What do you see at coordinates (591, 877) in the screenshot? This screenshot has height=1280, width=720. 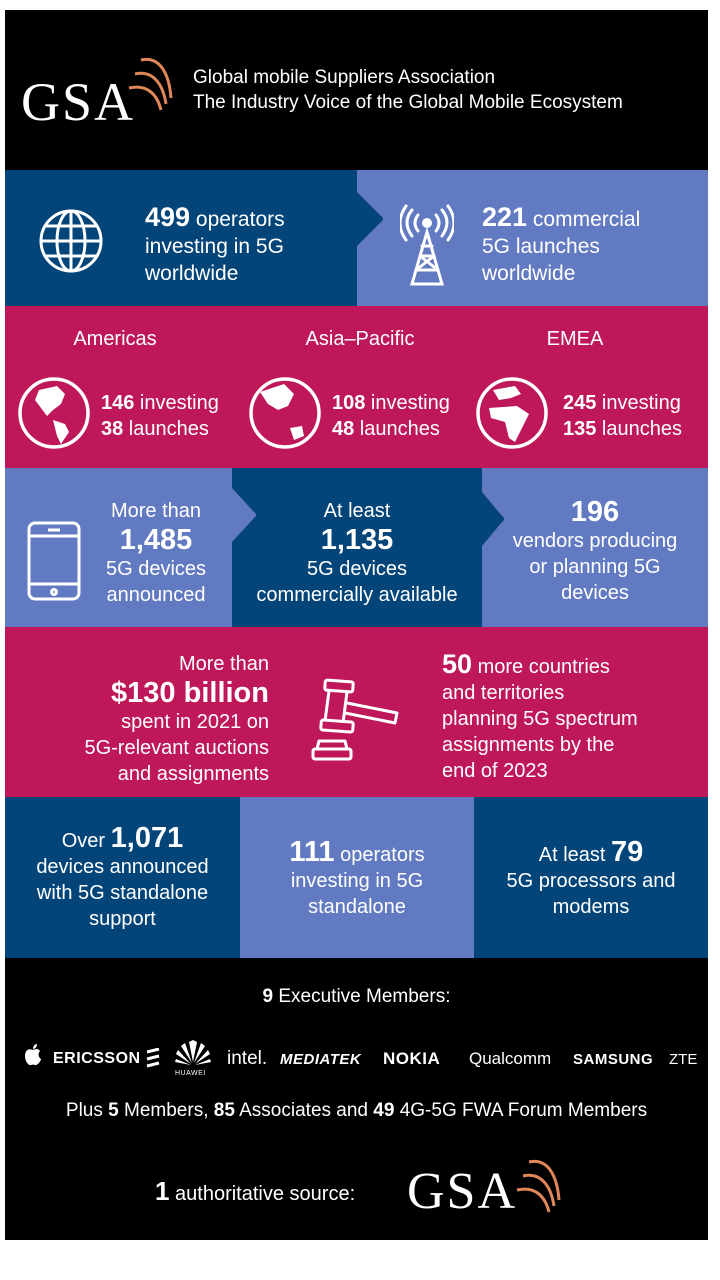 I see `chips-stat: At least 79 5G processors and modems` at bounding box center [591, 877].